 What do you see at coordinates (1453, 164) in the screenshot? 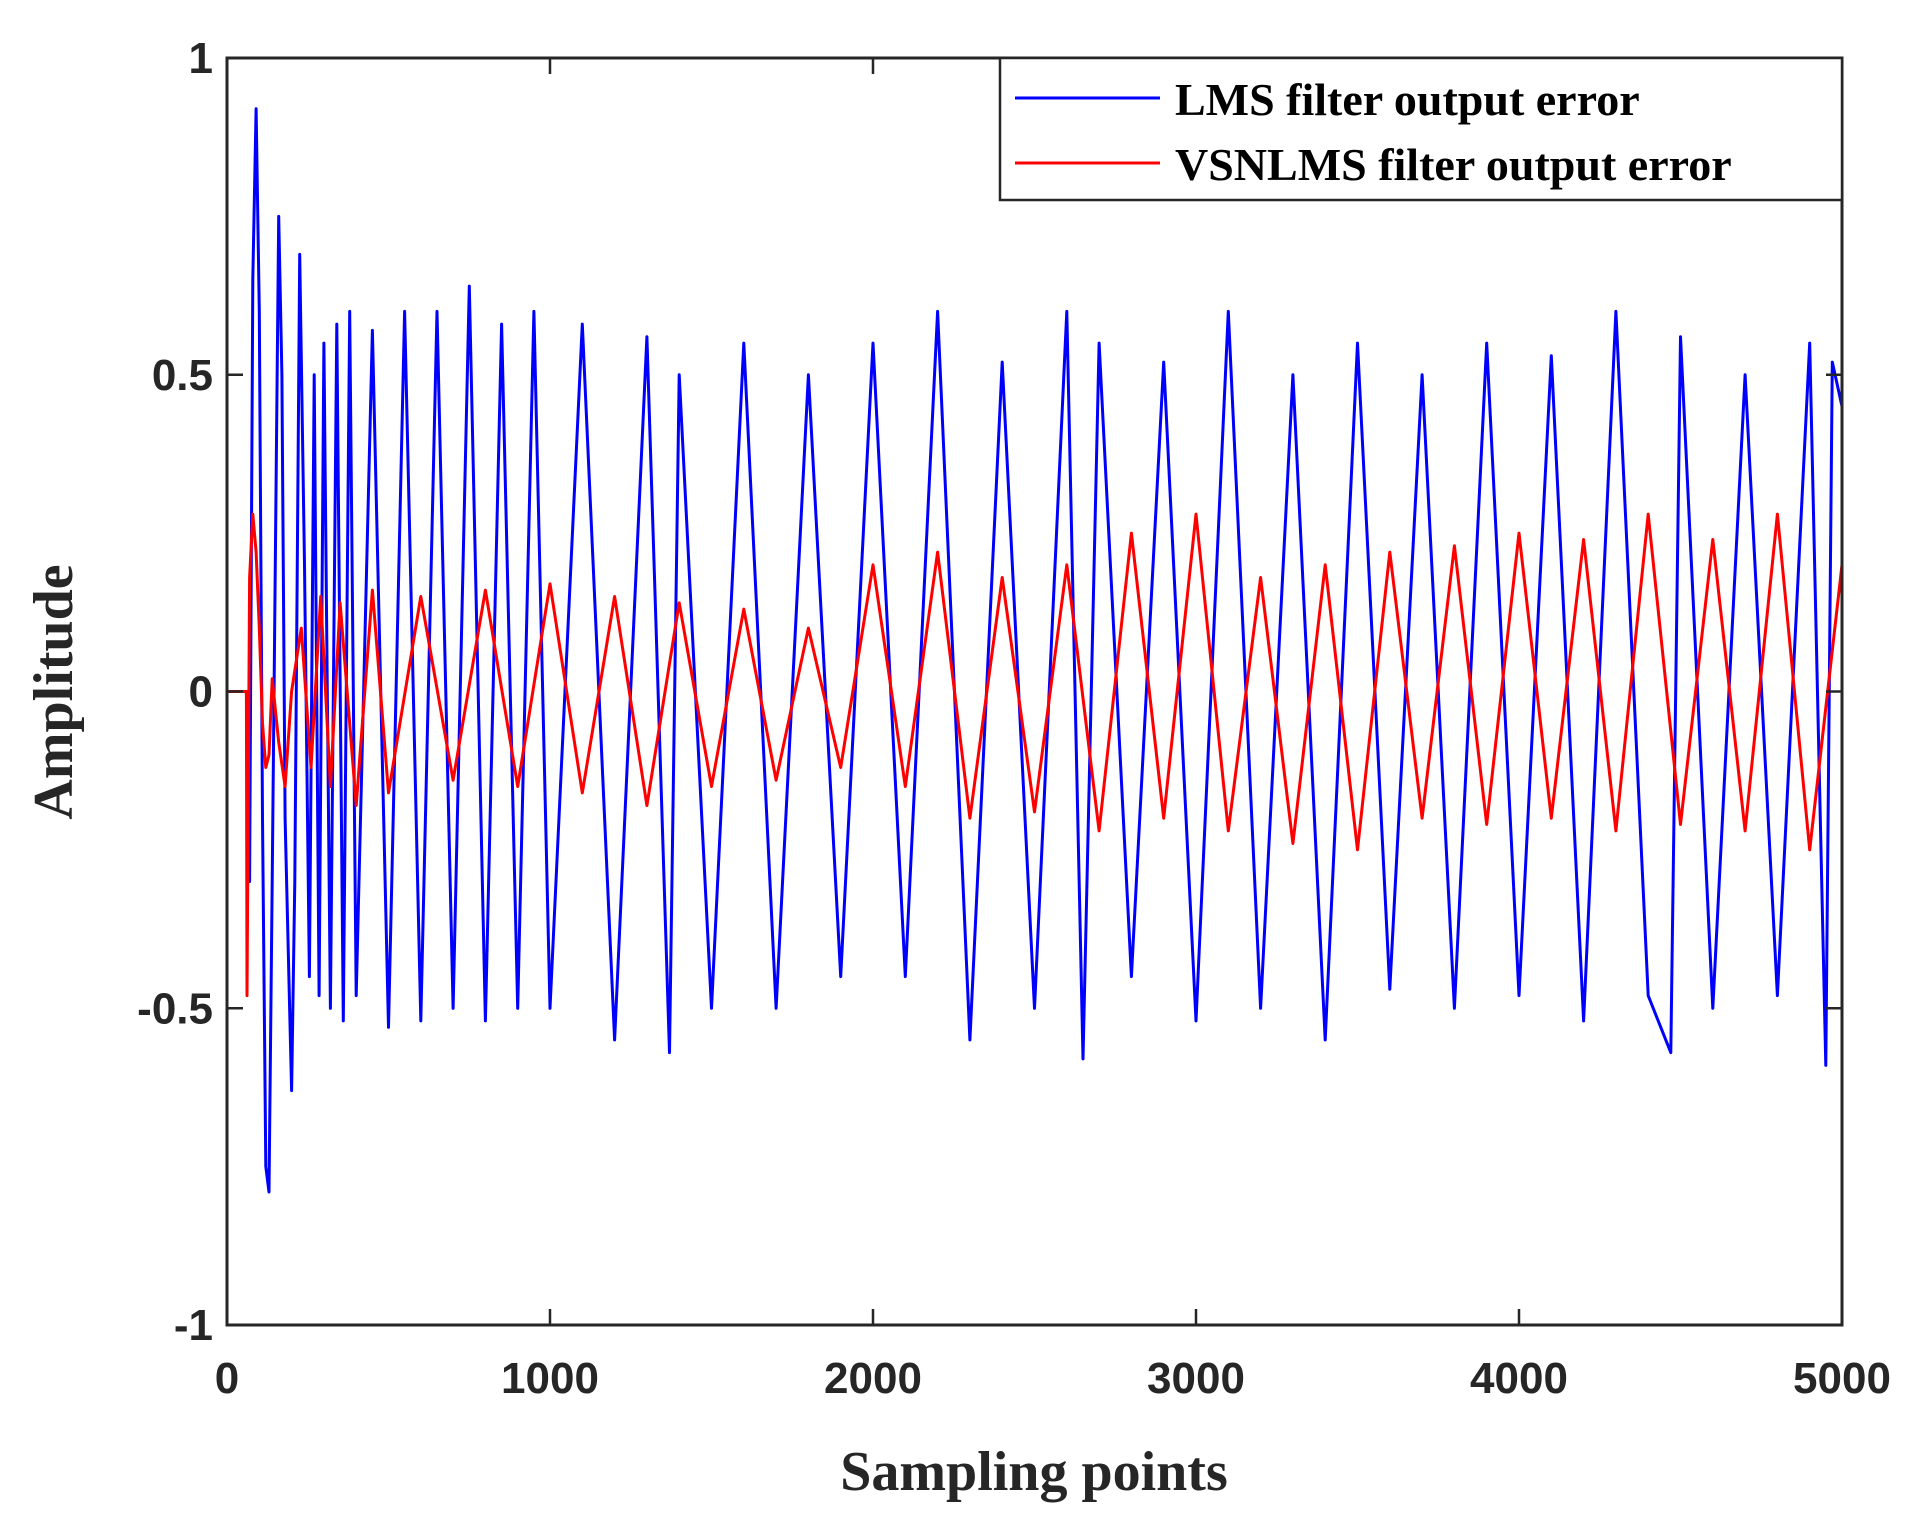
I see `legend-label-vsnlms: VSNLMS filter output error` at bounding box center [1453, 164].